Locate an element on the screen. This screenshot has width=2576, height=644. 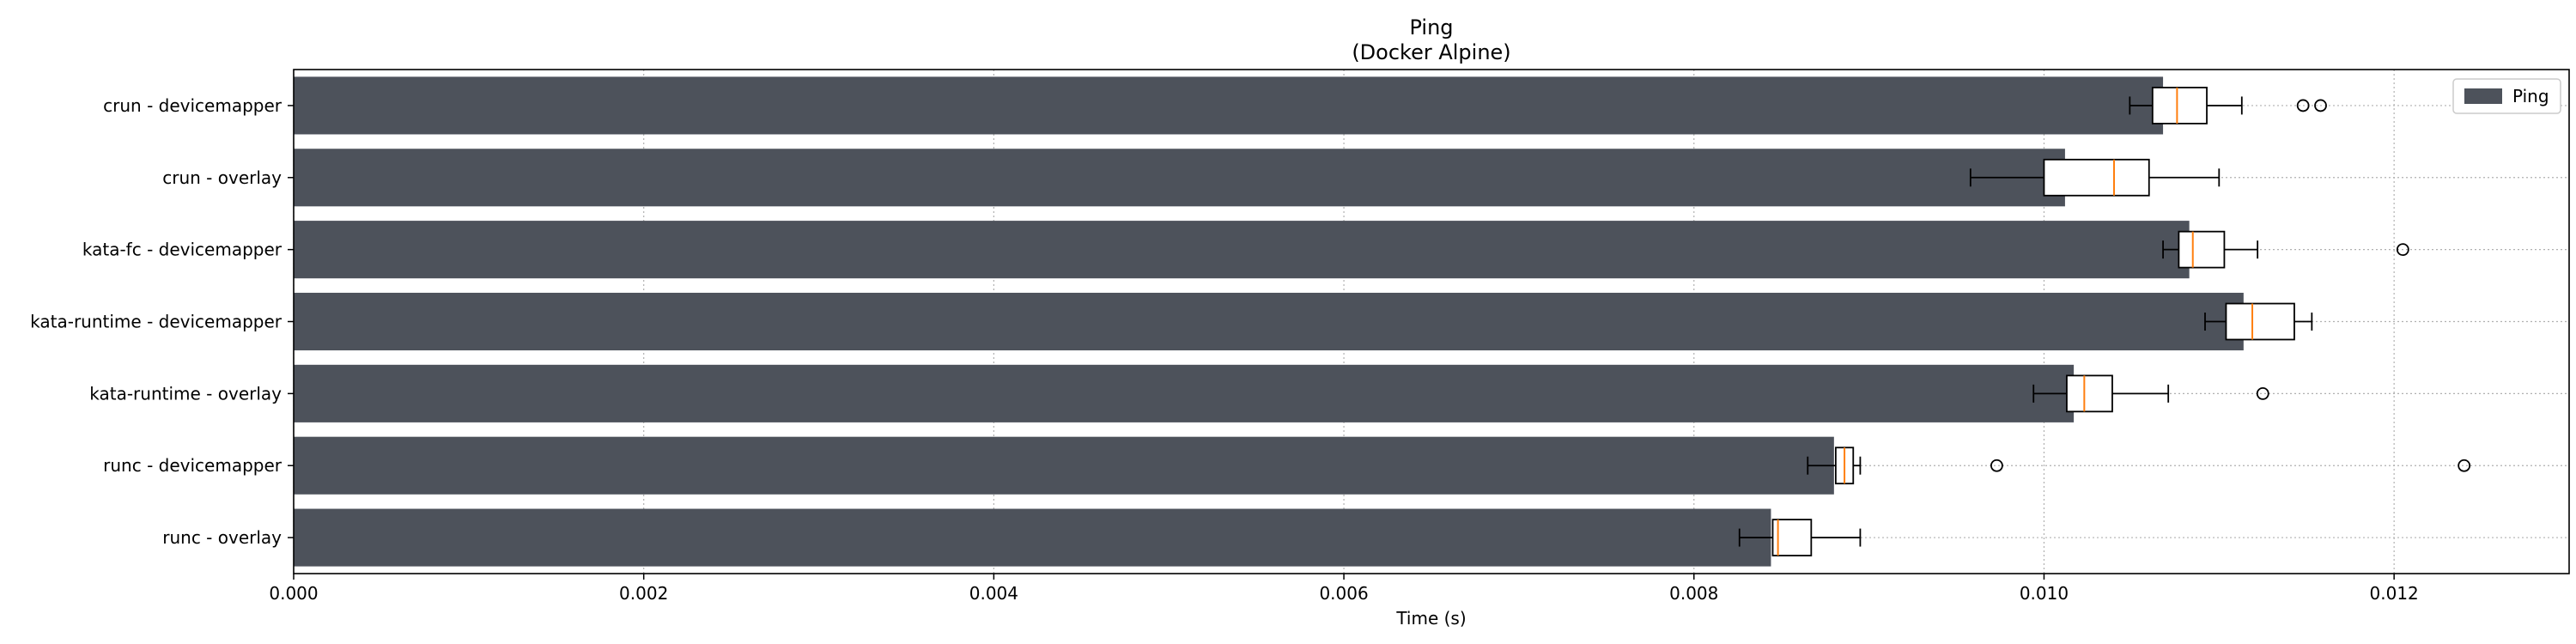
legend-swatch is located at coordinates (2483, 96).